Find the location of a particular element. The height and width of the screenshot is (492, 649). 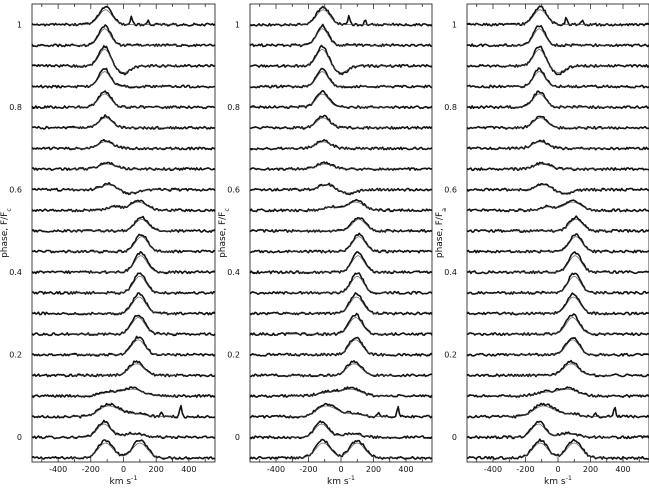

y-tick-label: 0.8 is located at coordinates (450, 107).